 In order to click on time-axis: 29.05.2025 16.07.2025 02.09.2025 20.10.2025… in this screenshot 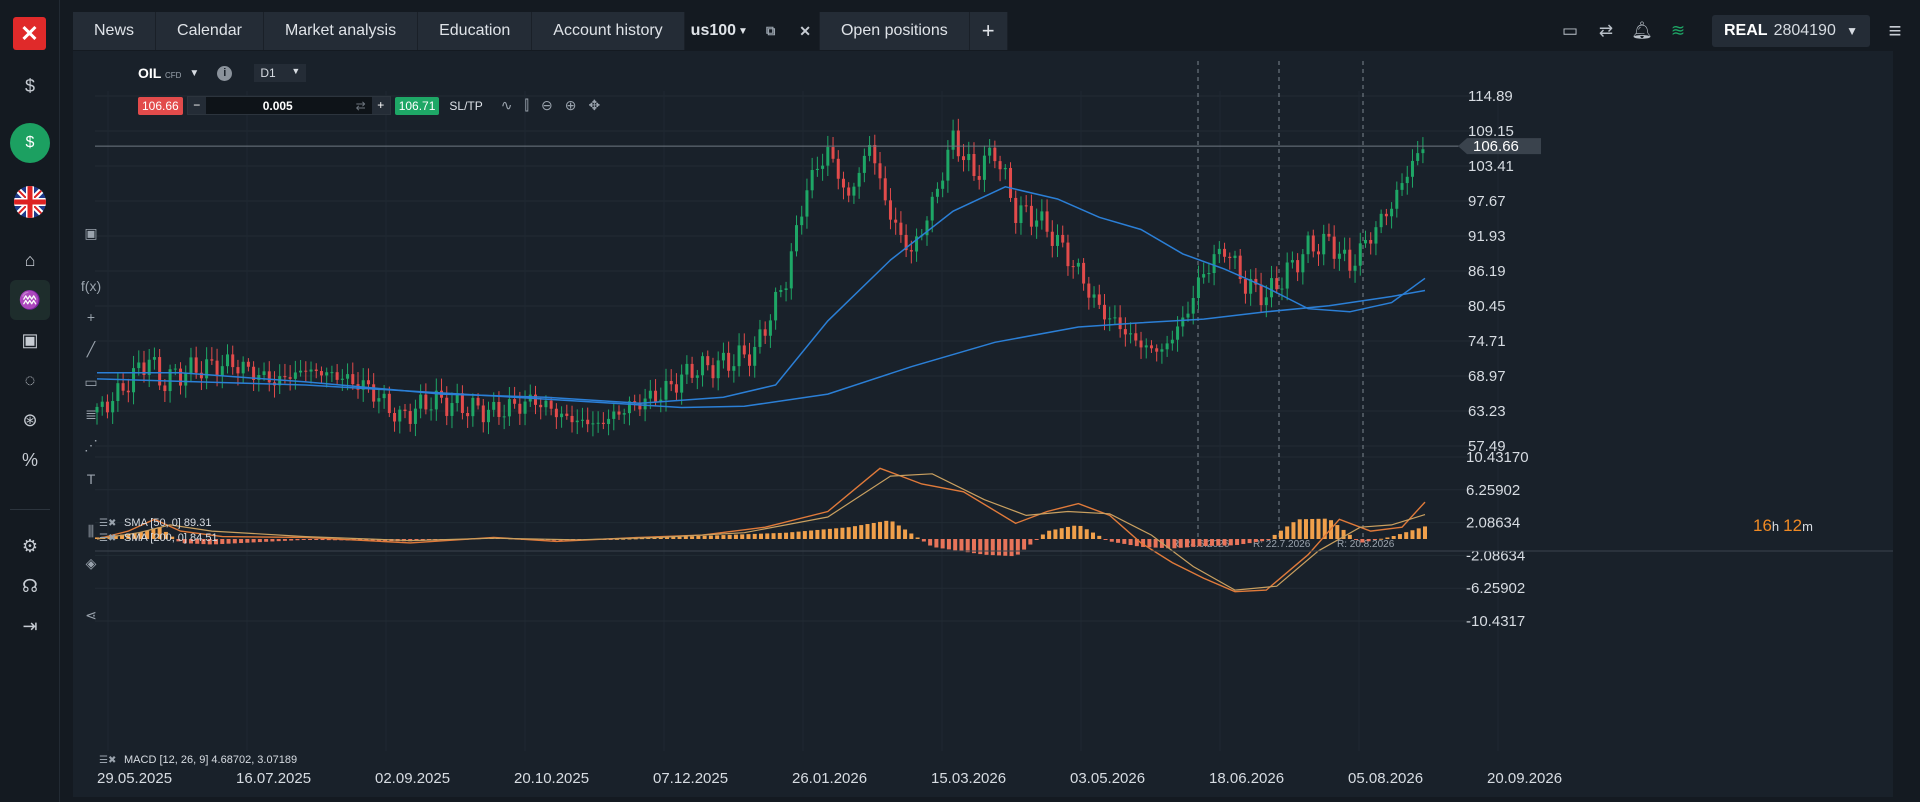, I will do `click(829, 778)`.